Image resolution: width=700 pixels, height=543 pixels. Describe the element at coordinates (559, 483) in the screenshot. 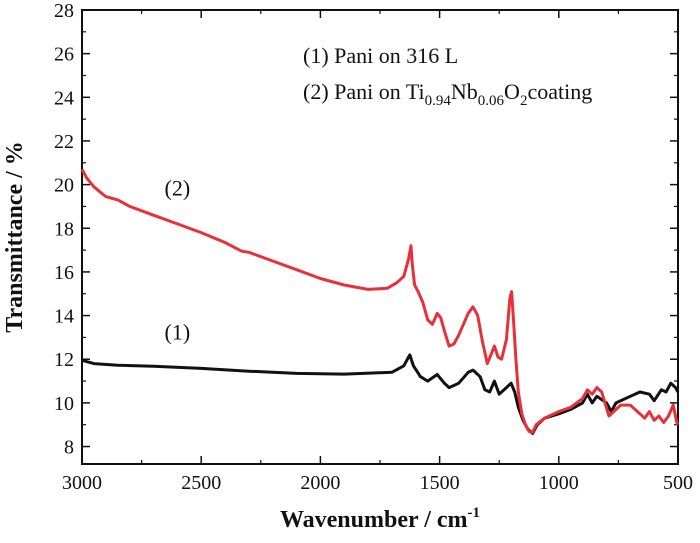

I see `x-tick-label: 1000` at that location.